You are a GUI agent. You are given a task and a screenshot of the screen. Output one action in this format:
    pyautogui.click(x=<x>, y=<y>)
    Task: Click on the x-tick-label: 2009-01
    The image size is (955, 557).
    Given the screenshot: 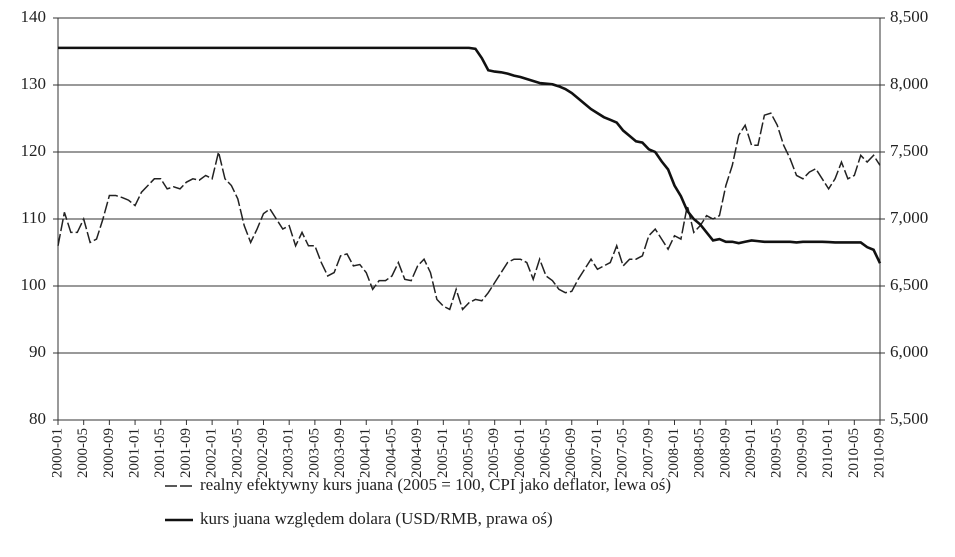 What is the action you would take?
    pyautogui.click(x=751, y=453)
    